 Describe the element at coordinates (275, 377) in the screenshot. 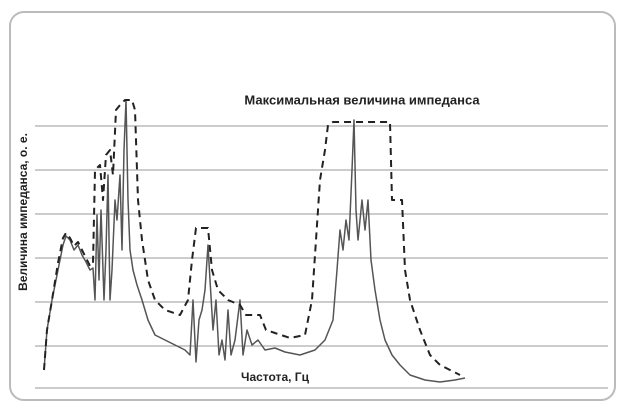

I see `x-axis-label: Частота, Гц` at that location.